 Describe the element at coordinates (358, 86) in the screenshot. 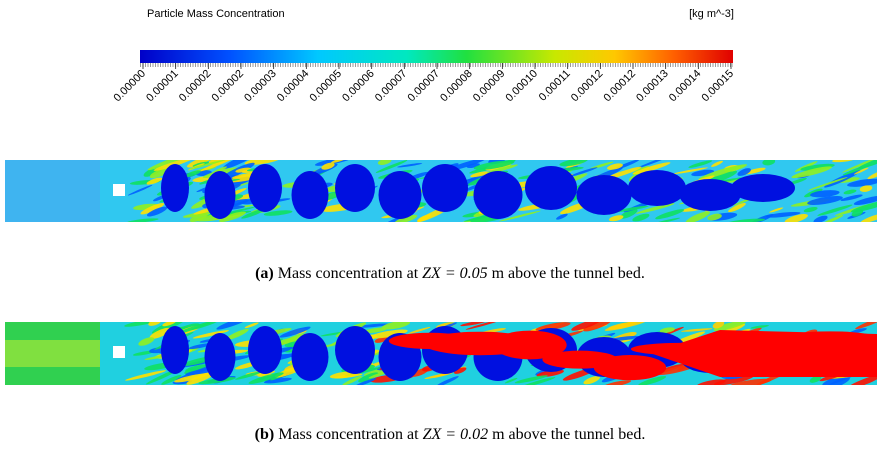

I see `colorbar-tick-label: 0.00006` at that location.